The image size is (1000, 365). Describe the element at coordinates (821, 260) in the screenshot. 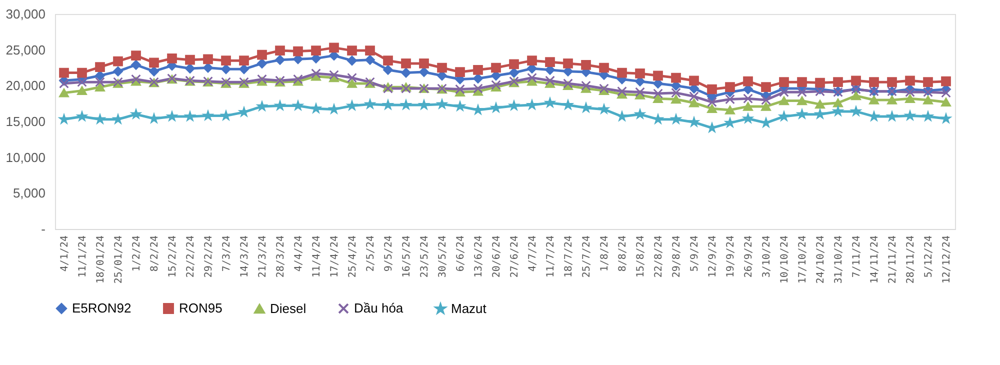

I see `x-tick-label: 24/10/24` at that location.